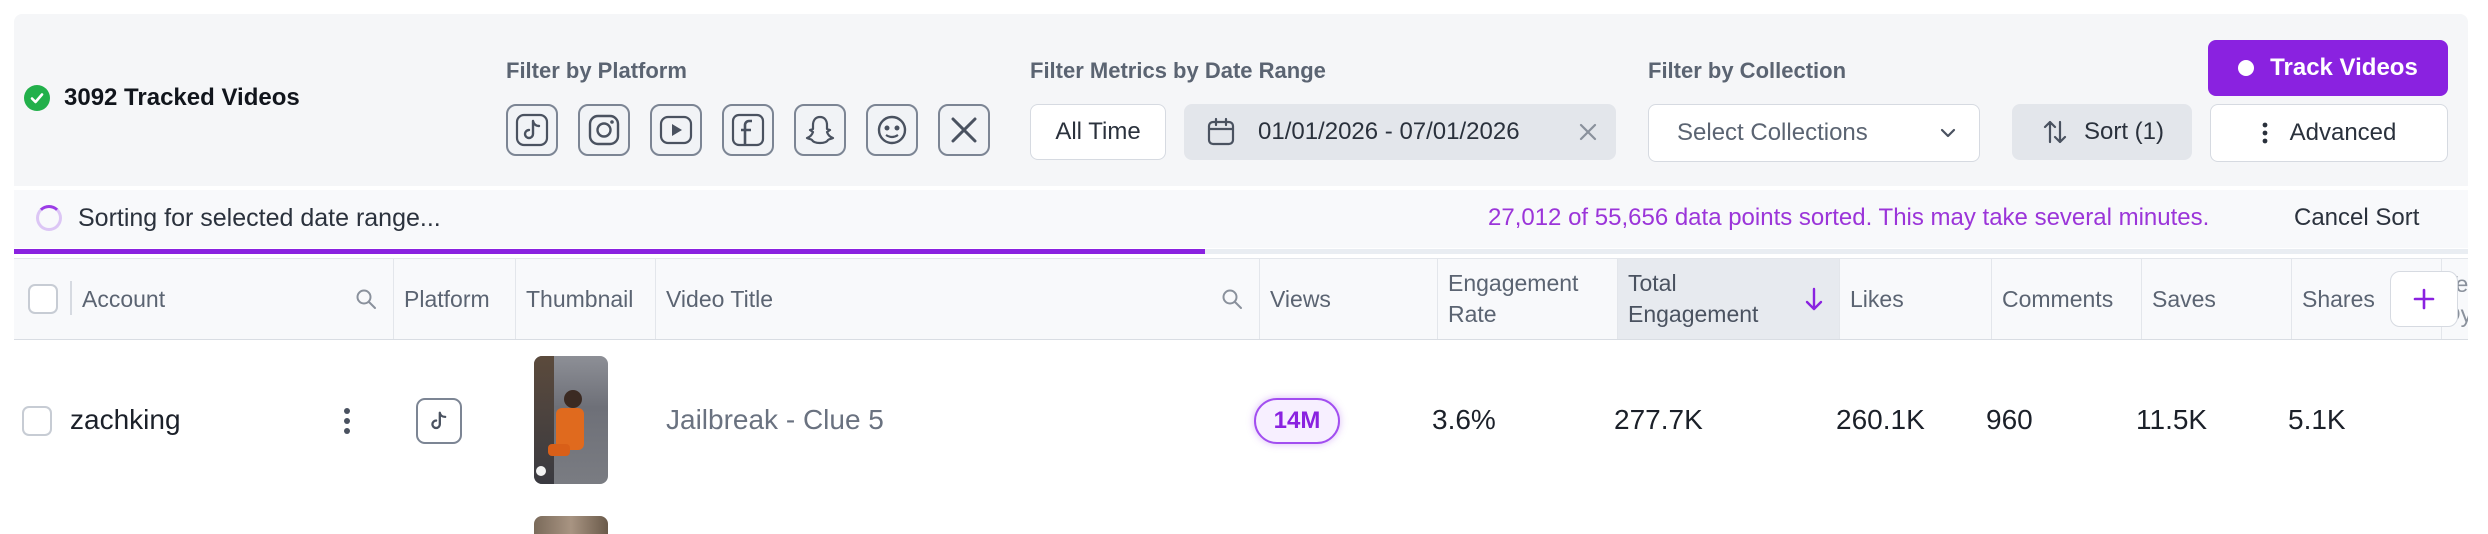 The width and height of the screenshot is (2488, 534). I want to click on column-thumbnail-label: Thumbnail, so click(580, 298).